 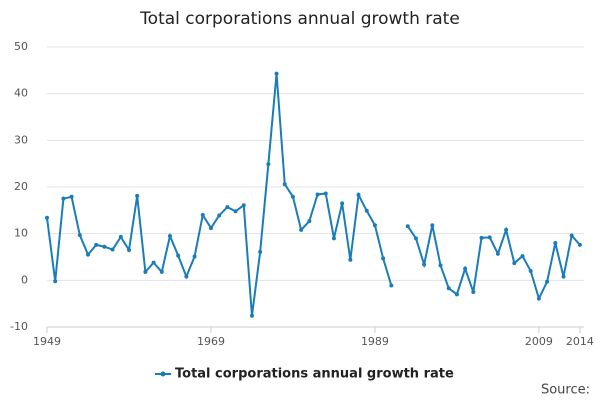 What do you see at coordinates (375, 341) in the screenshot?
I see `x-tick-label: 1989` at bounding box center [375, 341].